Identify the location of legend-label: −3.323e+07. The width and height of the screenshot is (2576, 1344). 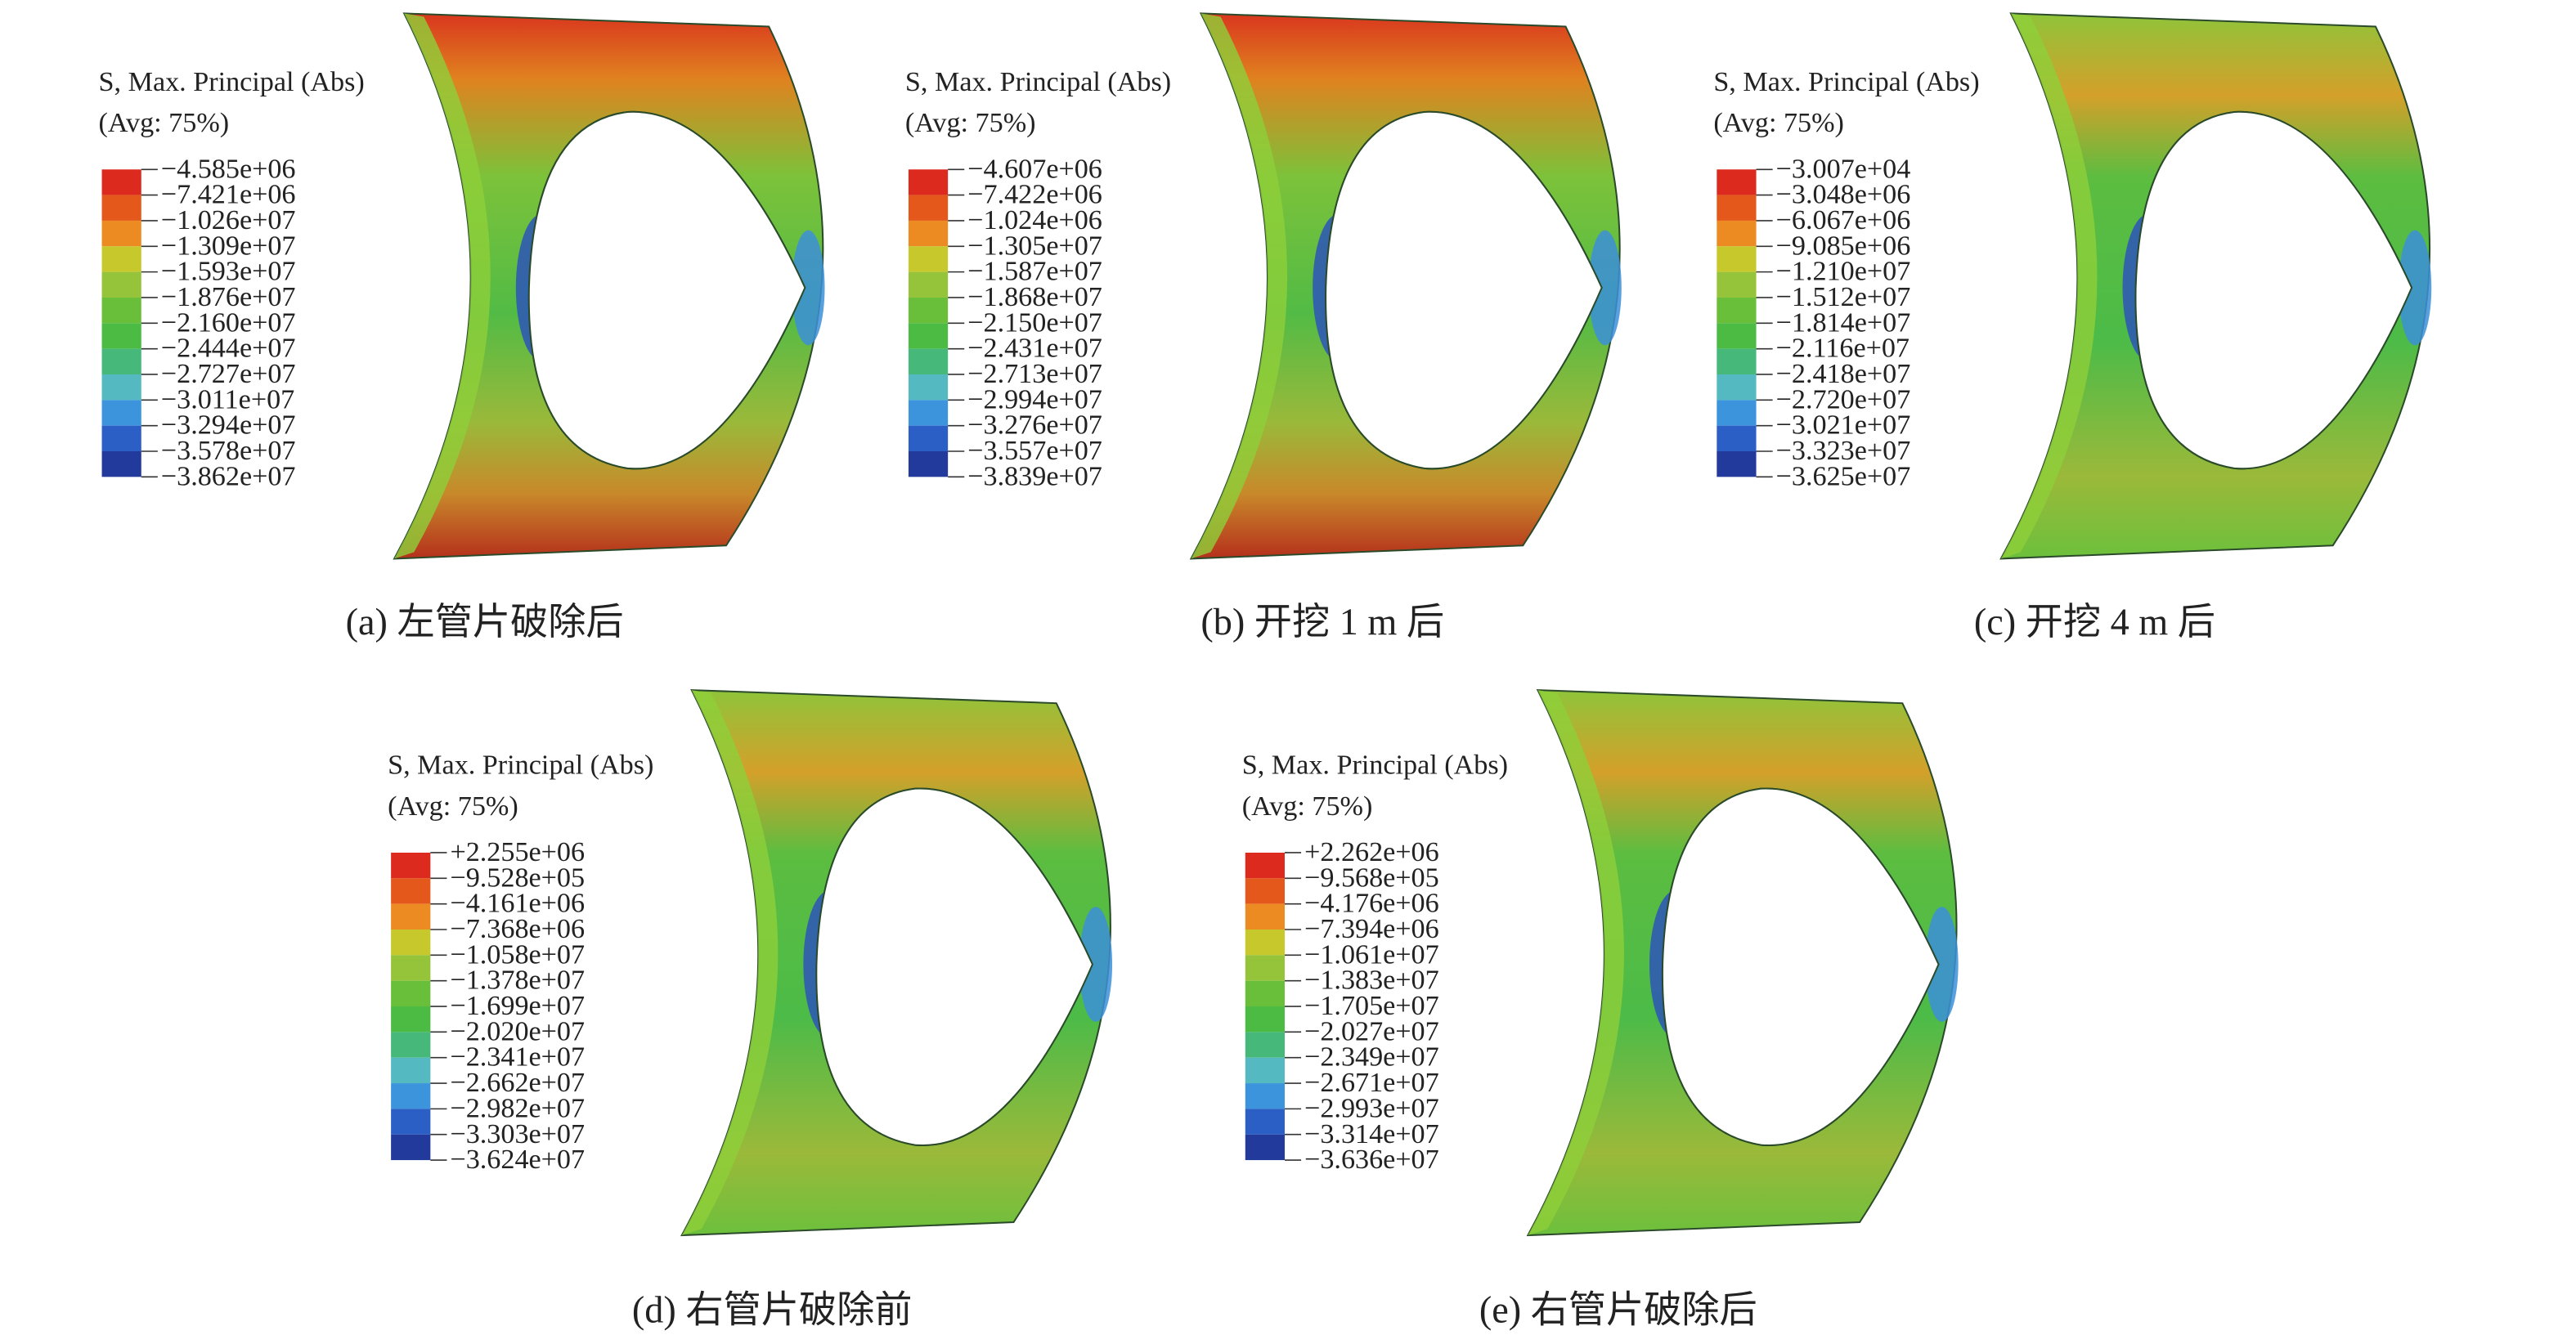
(1844, 451).